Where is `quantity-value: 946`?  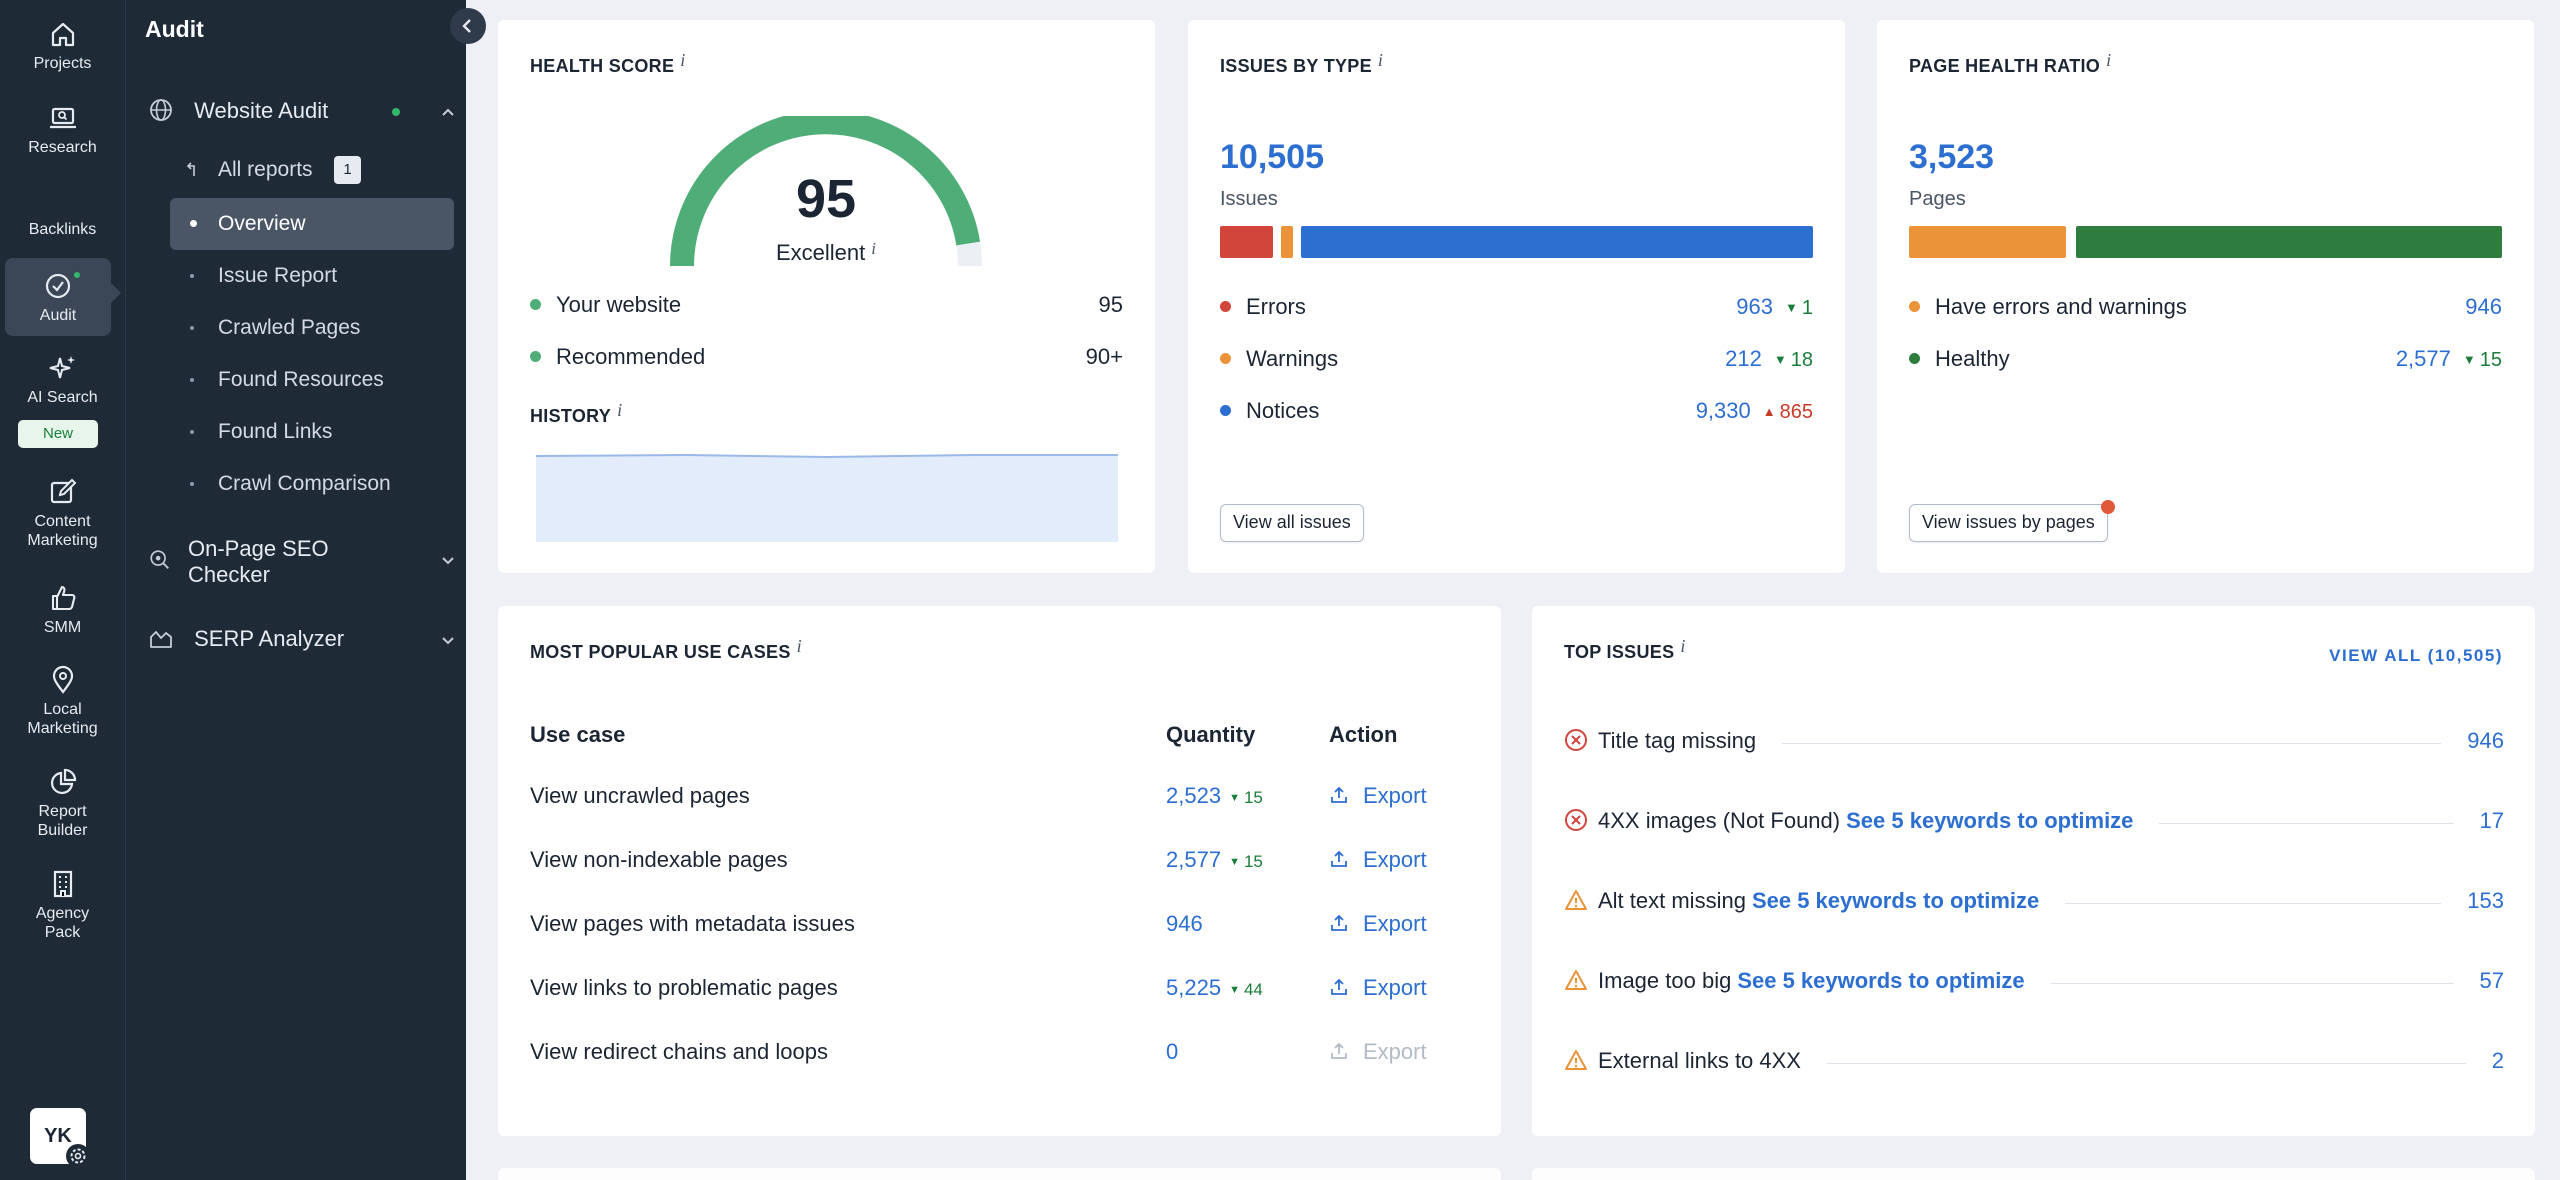 quantity-value: 946 is located at coordinates (1184, 923).